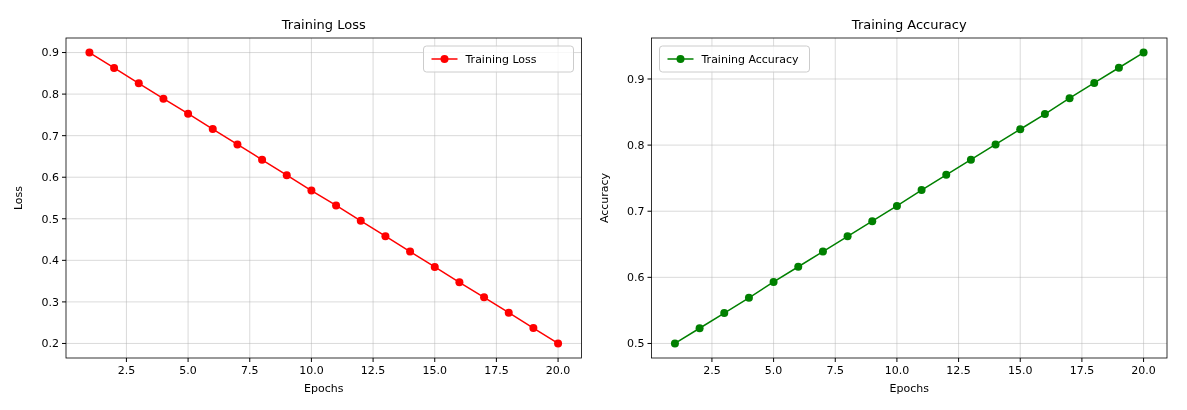  What do you see at coordinates (750, 59) in the screenshot?
I see `legend-label: Training Accuracy` at bounding box center [750, 59].